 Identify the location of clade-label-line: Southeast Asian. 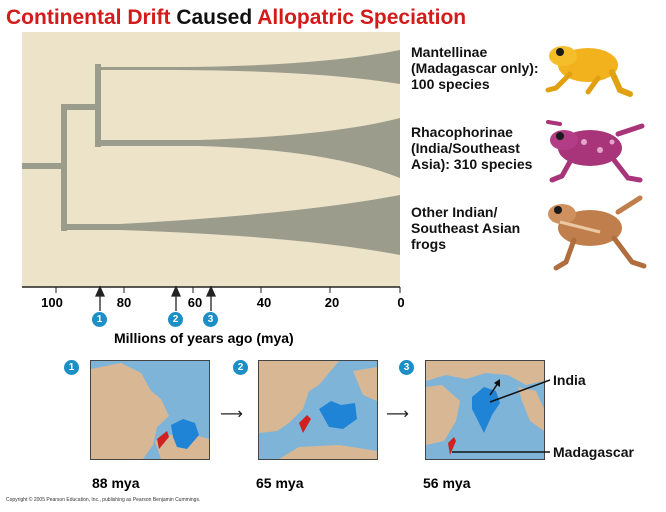
(466, 228).